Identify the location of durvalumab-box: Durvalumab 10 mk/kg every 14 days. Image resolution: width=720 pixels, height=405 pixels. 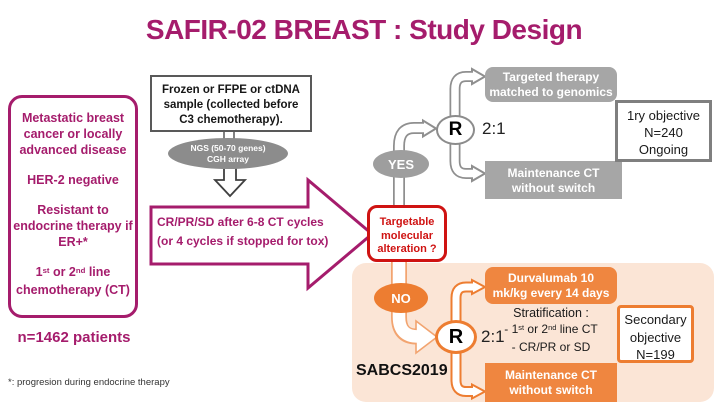
(551, 285).